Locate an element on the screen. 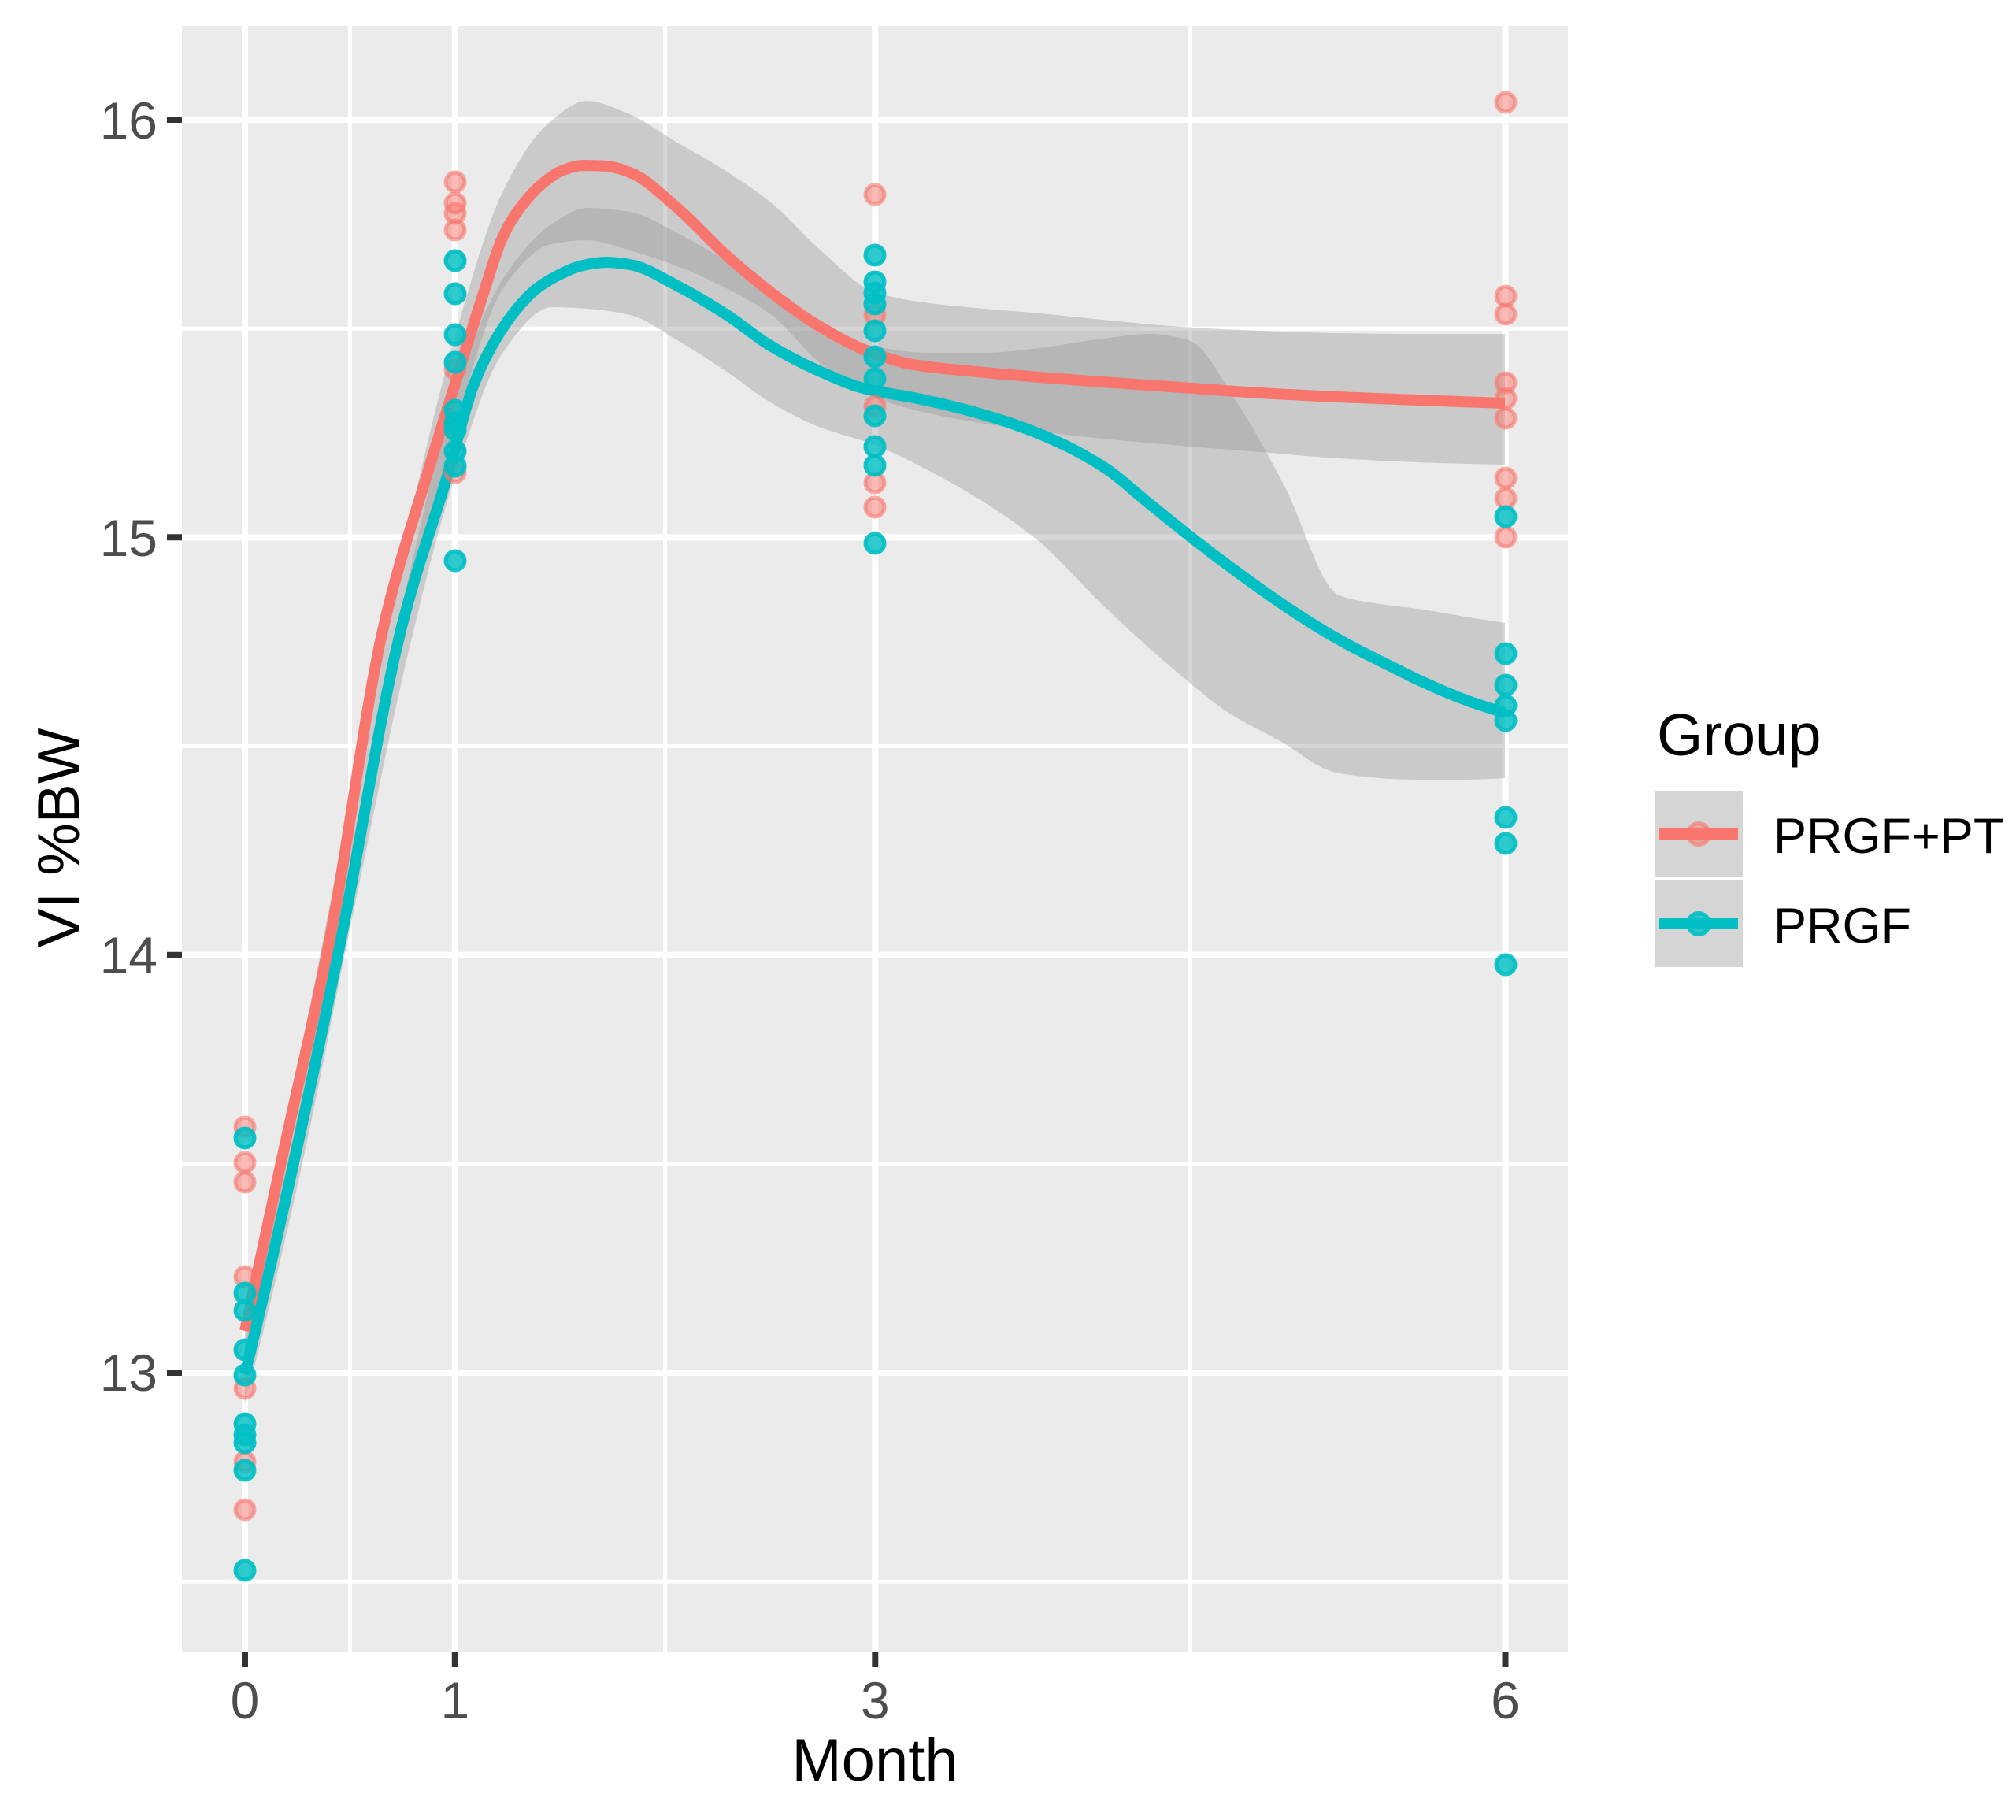 This screenshot has height=1820, width=2016. svg-text: 13 is located at coordinates (129, 1373).